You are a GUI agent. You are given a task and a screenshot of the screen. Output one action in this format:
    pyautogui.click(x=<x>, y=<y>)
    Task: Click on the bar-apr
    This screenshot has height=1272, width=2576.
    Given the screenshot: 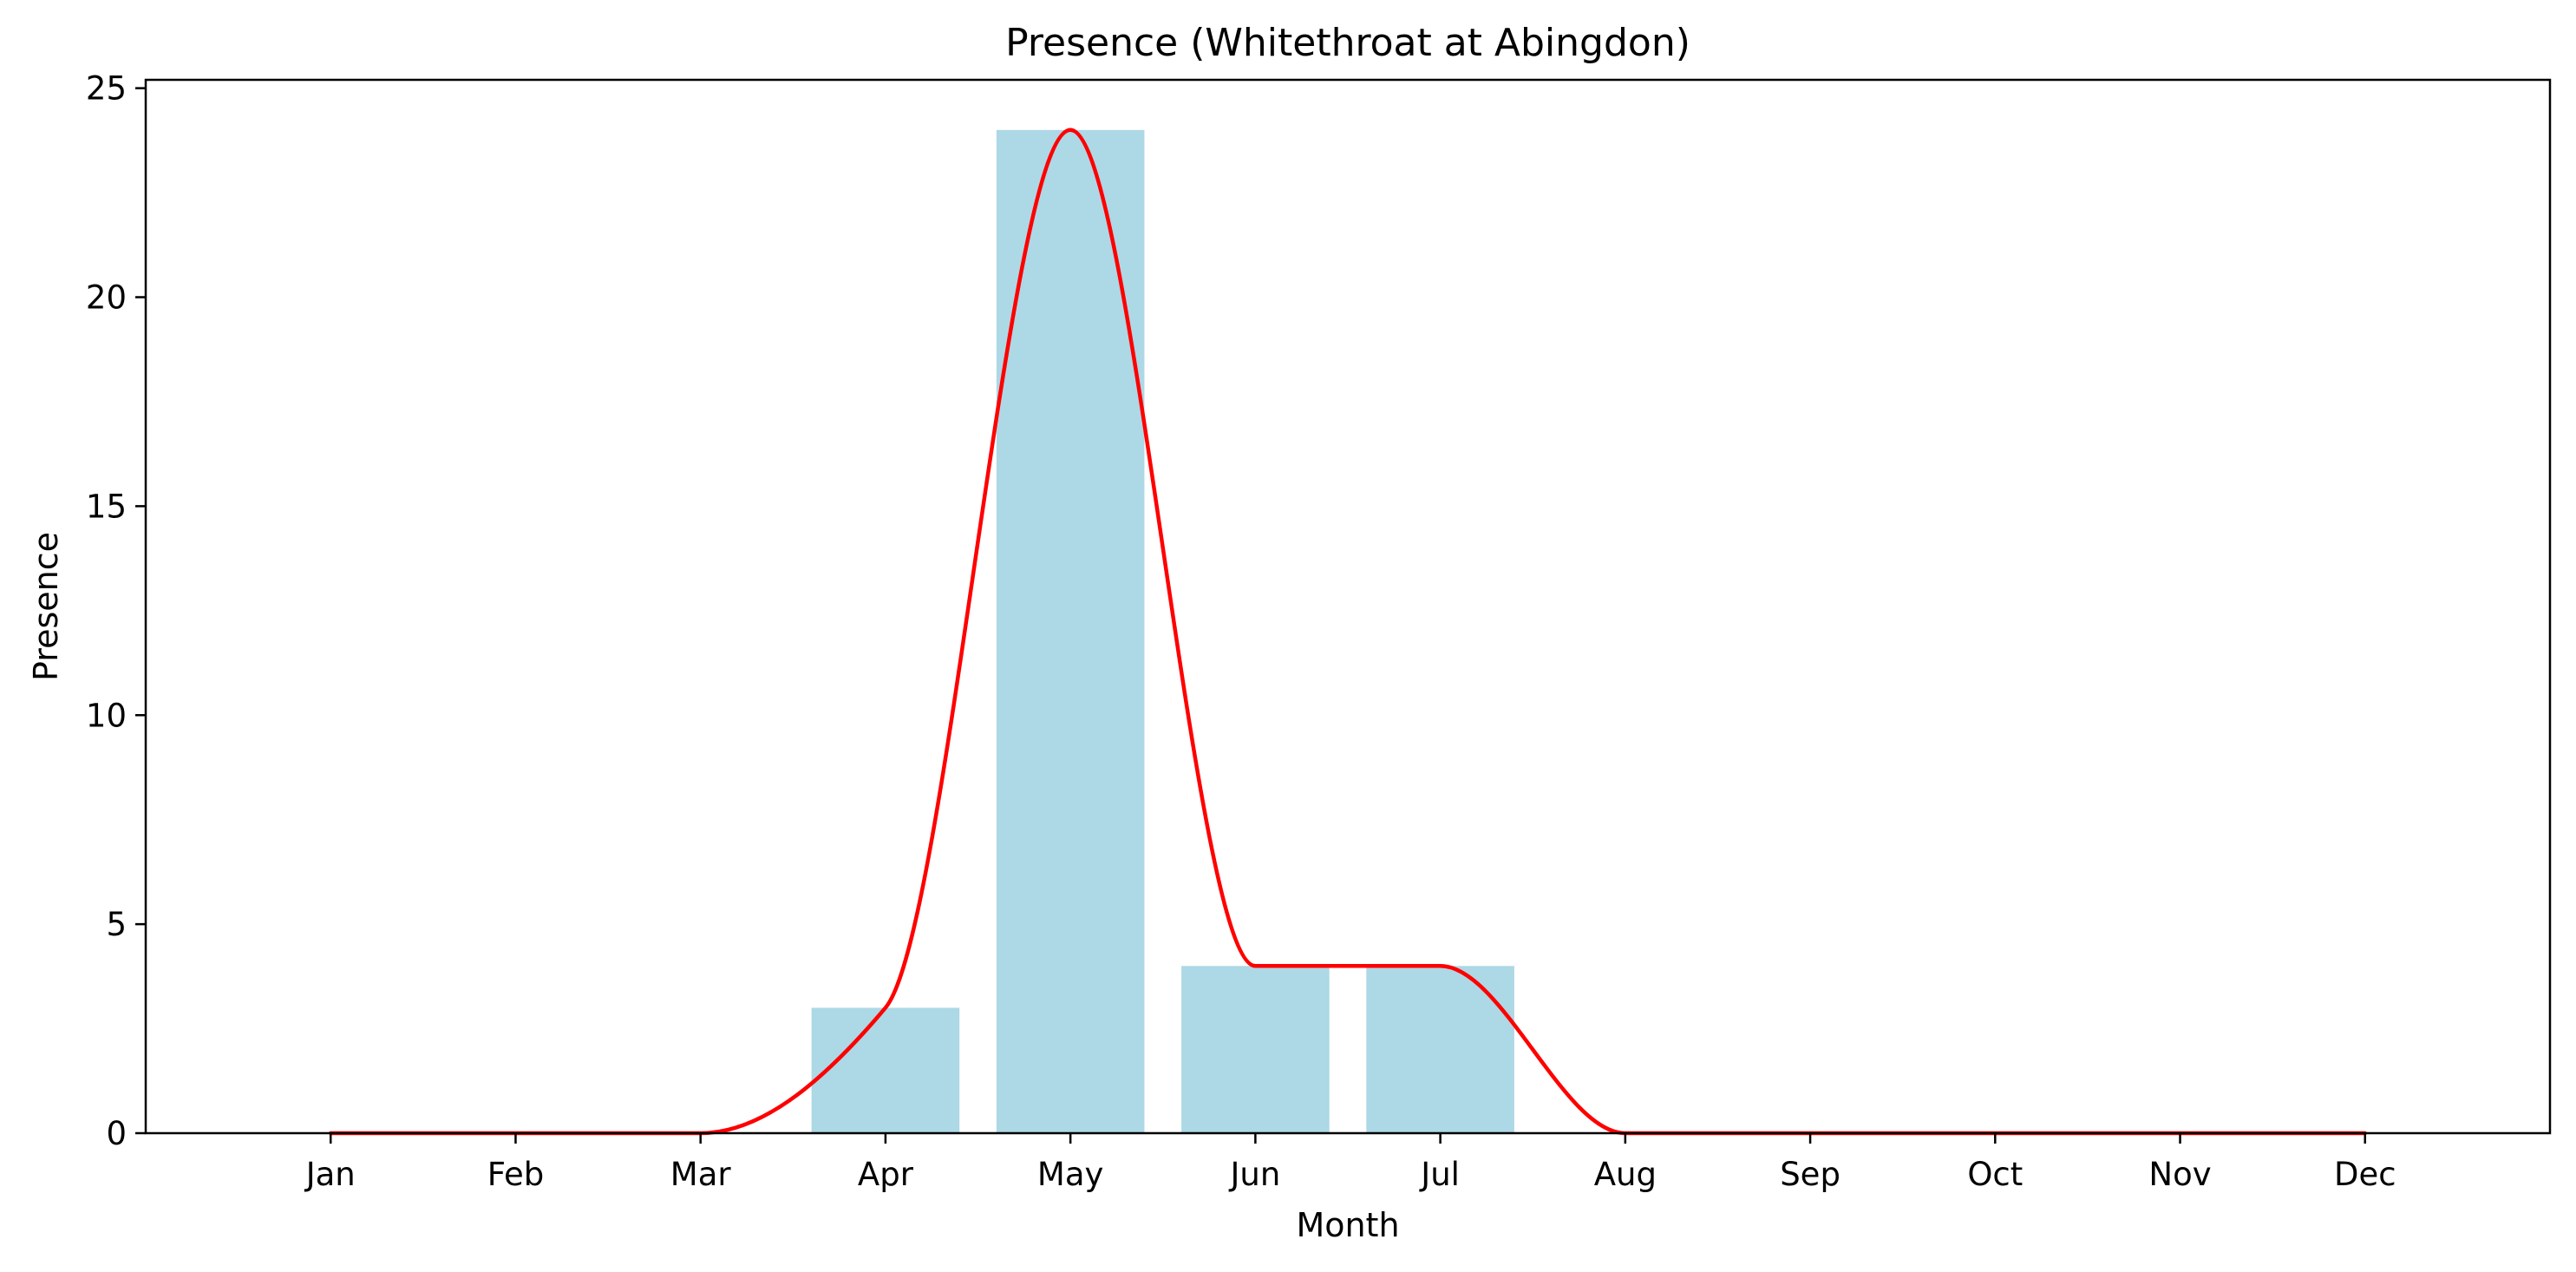 What is the action you would take?
    pyautogui.click(x=885, y=1070)
    